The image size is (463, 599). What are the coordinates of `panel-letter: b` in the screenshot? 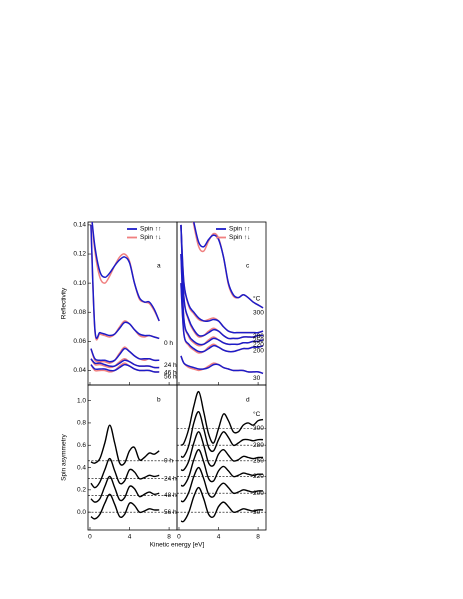 It's located at (159, 400).